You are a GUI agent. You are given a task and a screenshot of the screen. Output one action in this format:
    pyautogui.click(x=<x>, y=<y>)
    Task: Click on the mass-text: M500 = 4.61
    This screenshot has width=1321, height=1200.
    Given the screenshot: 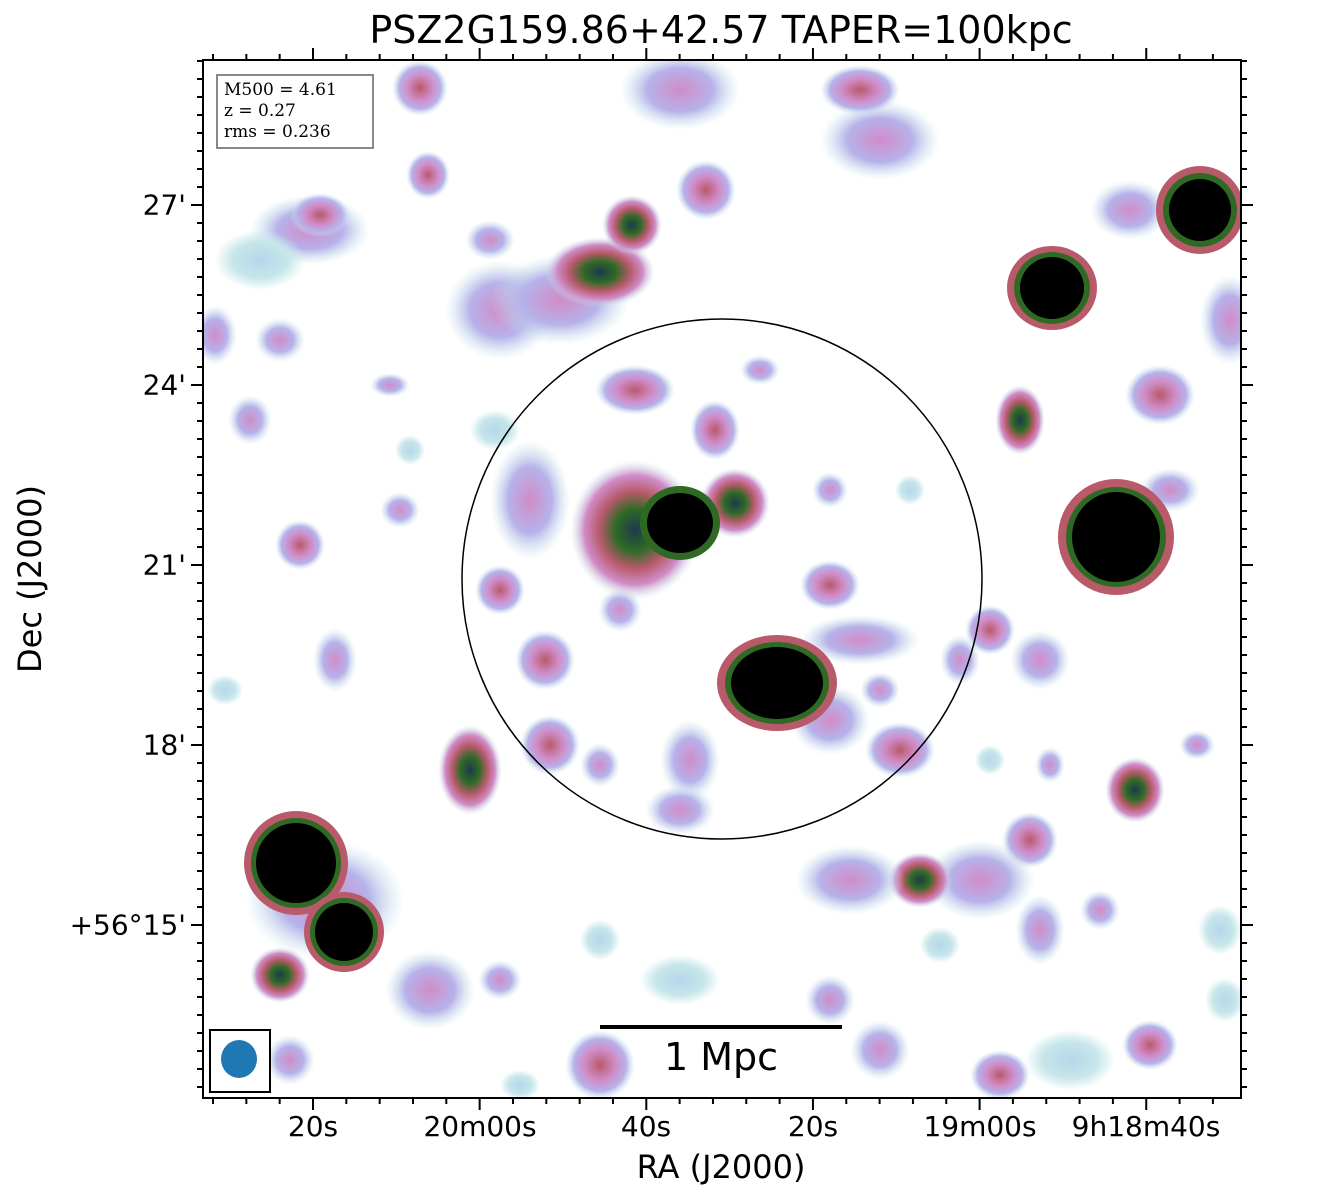 What is the action you would take?
    pyautogui.click(x=280, y=90)
    